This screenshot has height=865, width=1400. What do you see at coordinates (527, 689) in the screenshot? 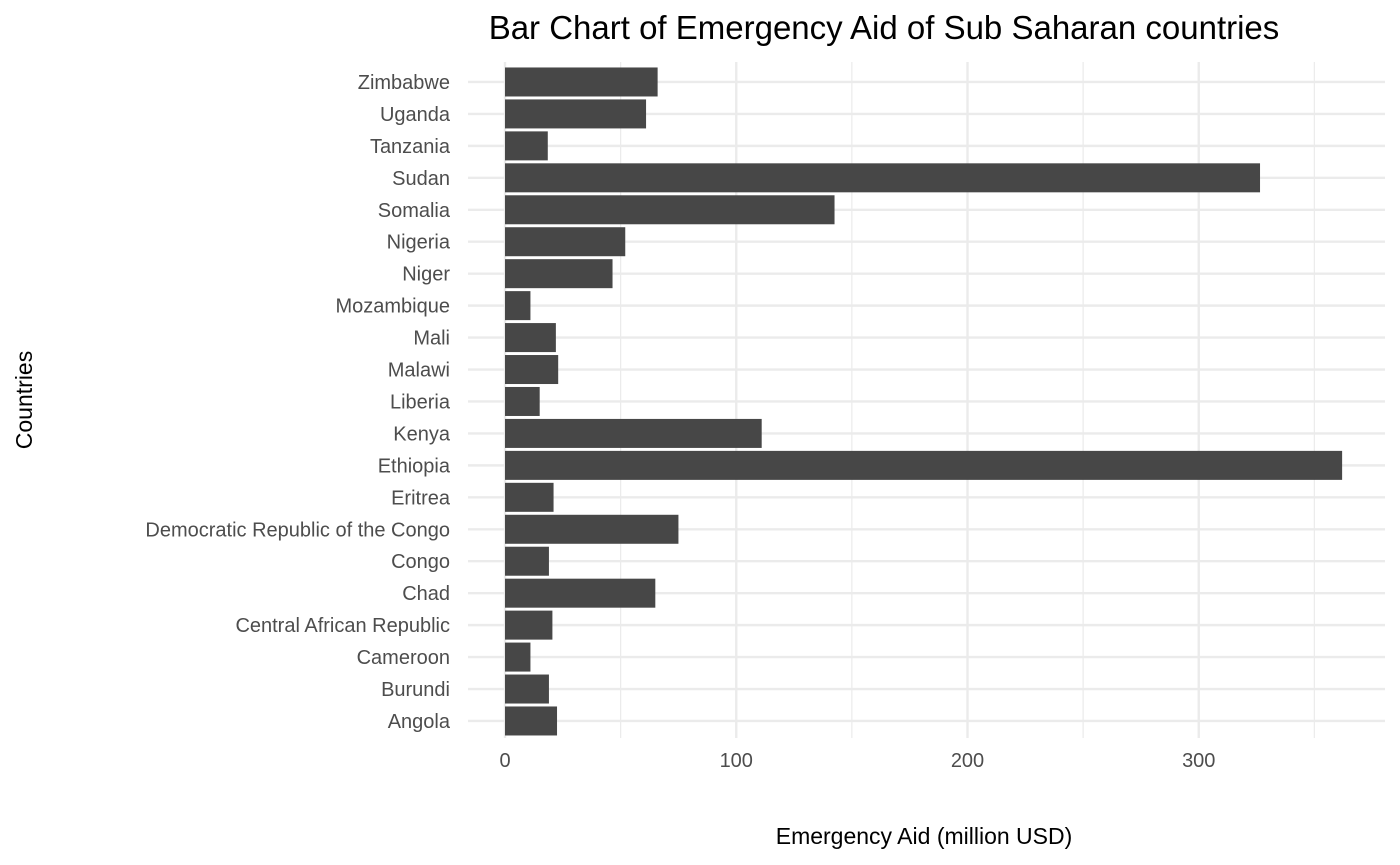
I see `bar-burundi` at bounding box center [527, 689].